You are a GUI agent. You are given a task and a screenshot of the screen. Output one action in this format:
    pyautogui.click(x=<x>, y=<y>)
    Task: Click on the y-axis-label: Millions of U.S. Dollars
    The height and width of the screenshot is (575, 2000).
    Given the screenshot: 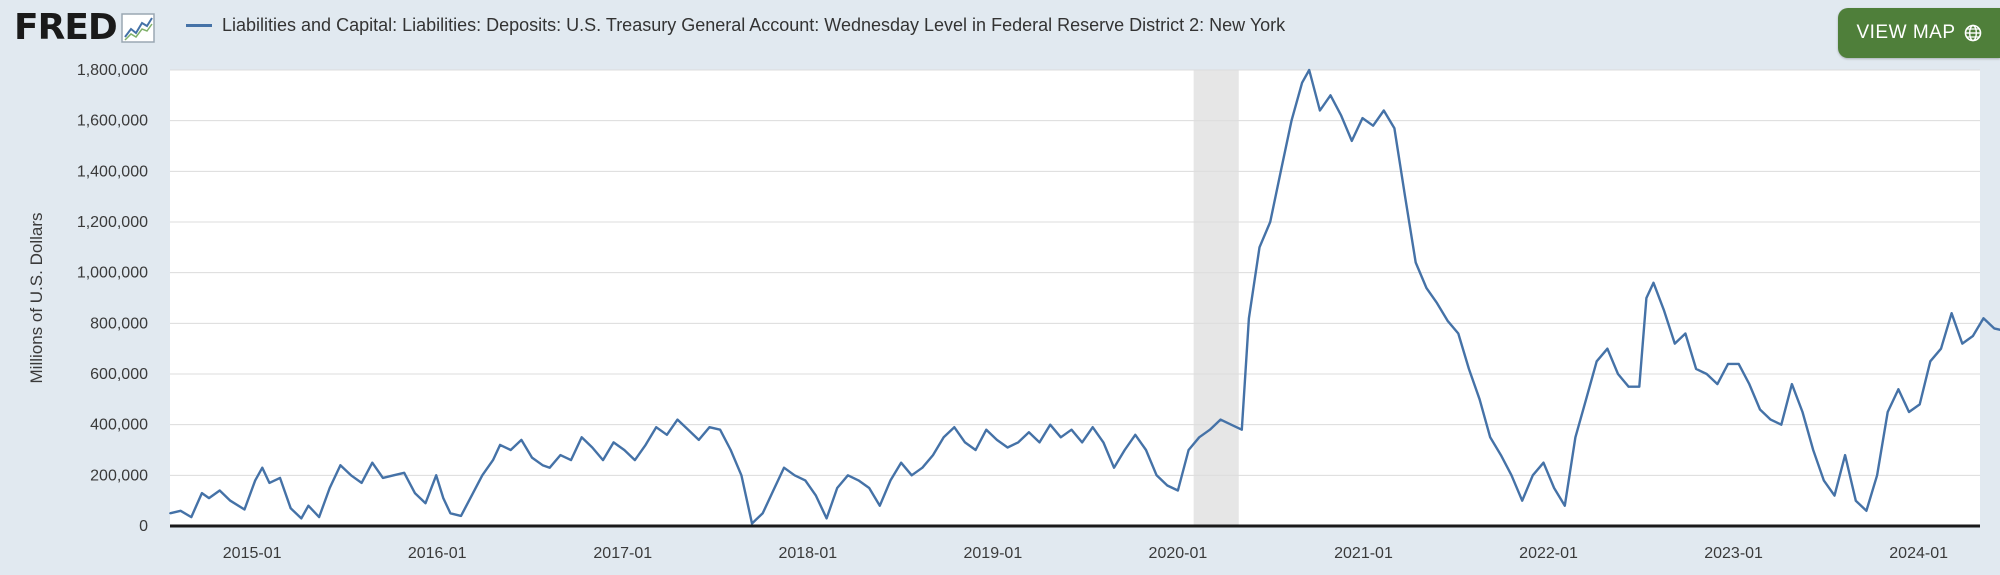 What is the action you would take?
    pyautogui.click(x=36, y=298)
    